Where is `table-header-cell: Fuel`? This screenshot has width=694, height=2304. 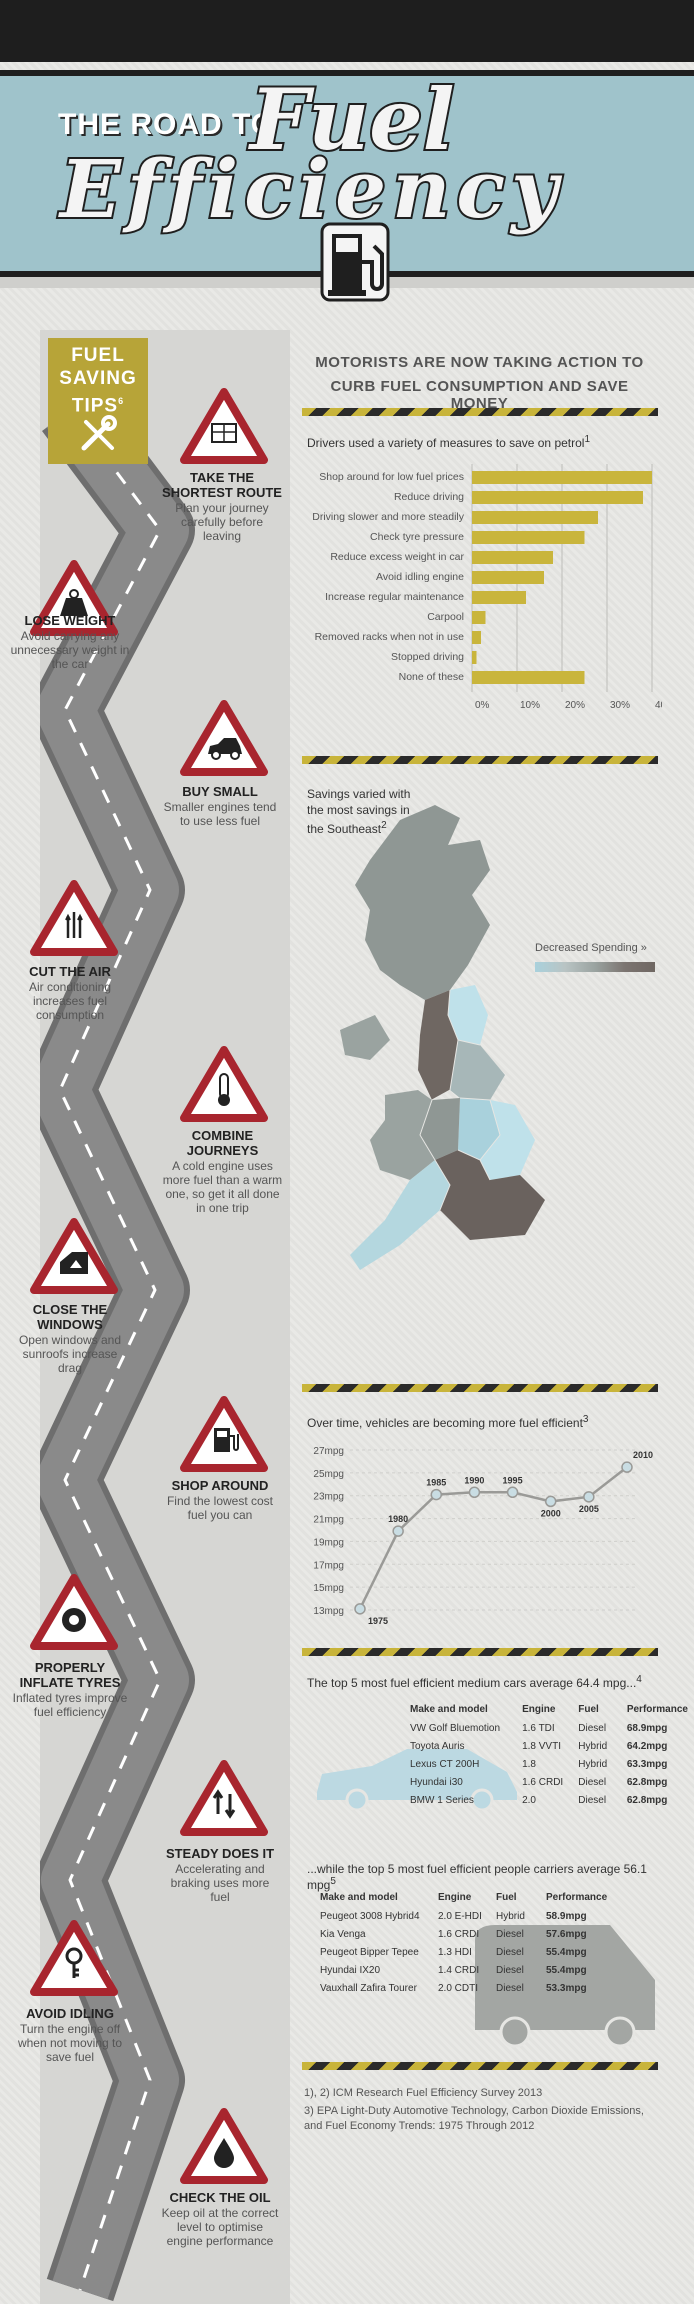
table-header-cell: Fuel is located at coordinates (588, 1709).